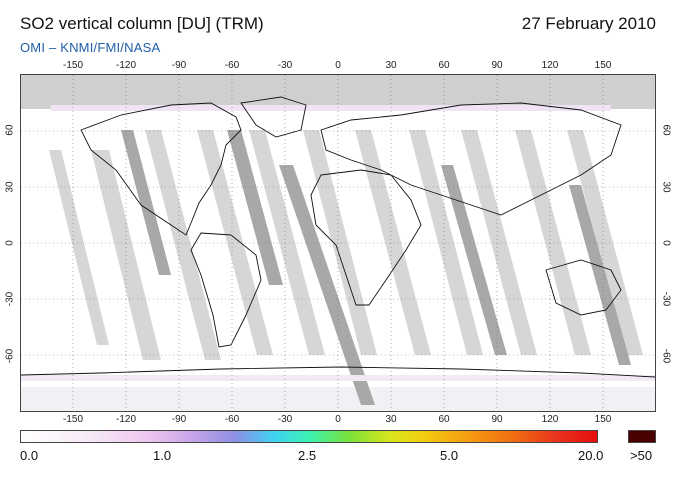 This screenshot has height=480, width=676. What do you see at coordinates (307, 455) in the screenshot?
I see `colorbar-label: 2.5` at bounding box center [307, 455].